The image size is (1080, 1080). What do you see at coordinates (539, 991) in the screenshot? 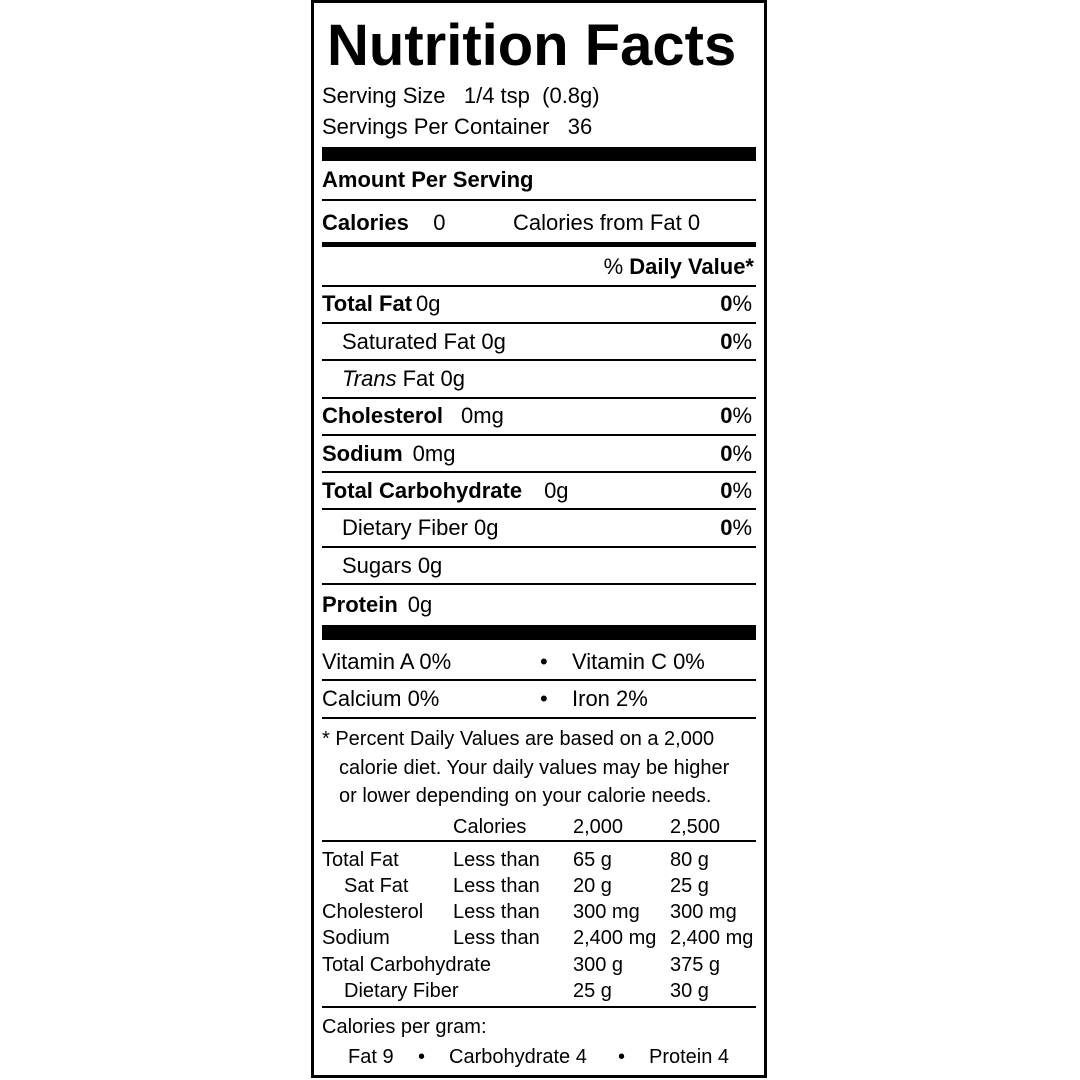
I see `dv-table-row: Dietary Fiber 25 g 30 g` at bounding box center [539, 991].